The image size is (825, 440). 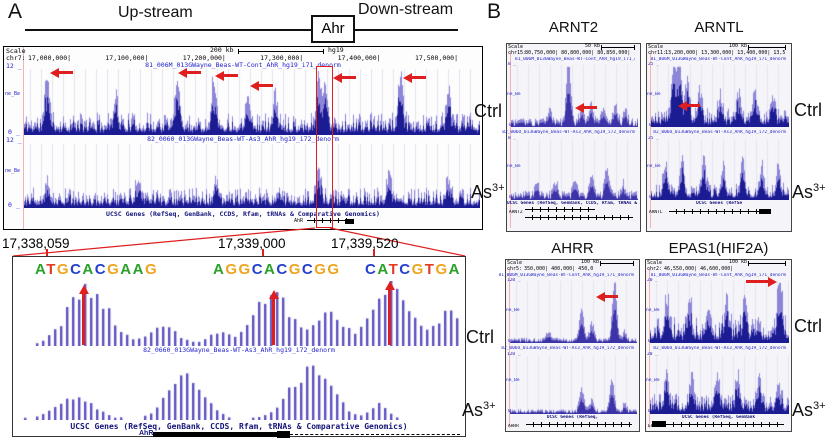 I want to click on zoom-connector-lines, so click(x=239, y=242).